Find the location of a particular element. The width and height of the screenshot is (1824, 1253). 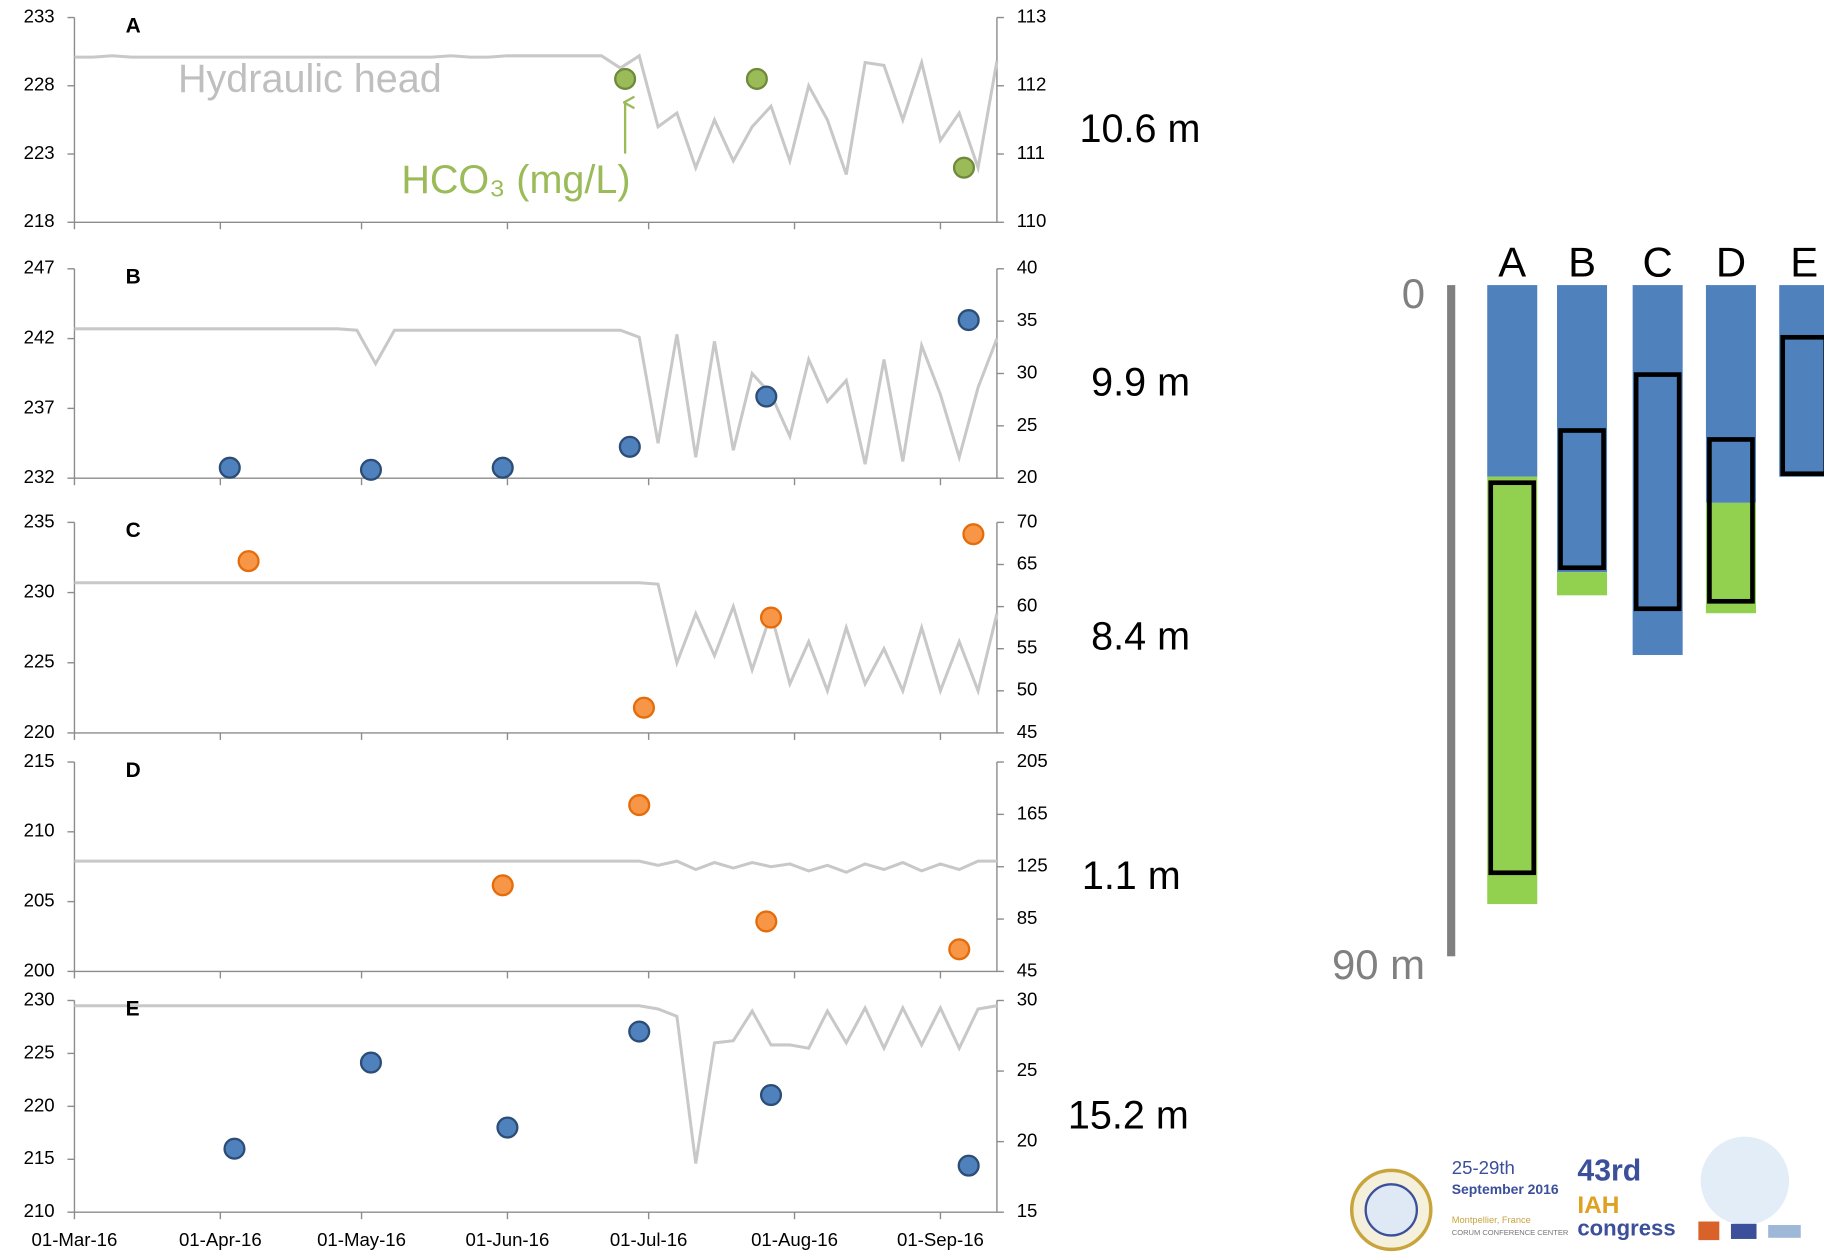

y-tick-label: 237 is located at coordinates (39, 406).